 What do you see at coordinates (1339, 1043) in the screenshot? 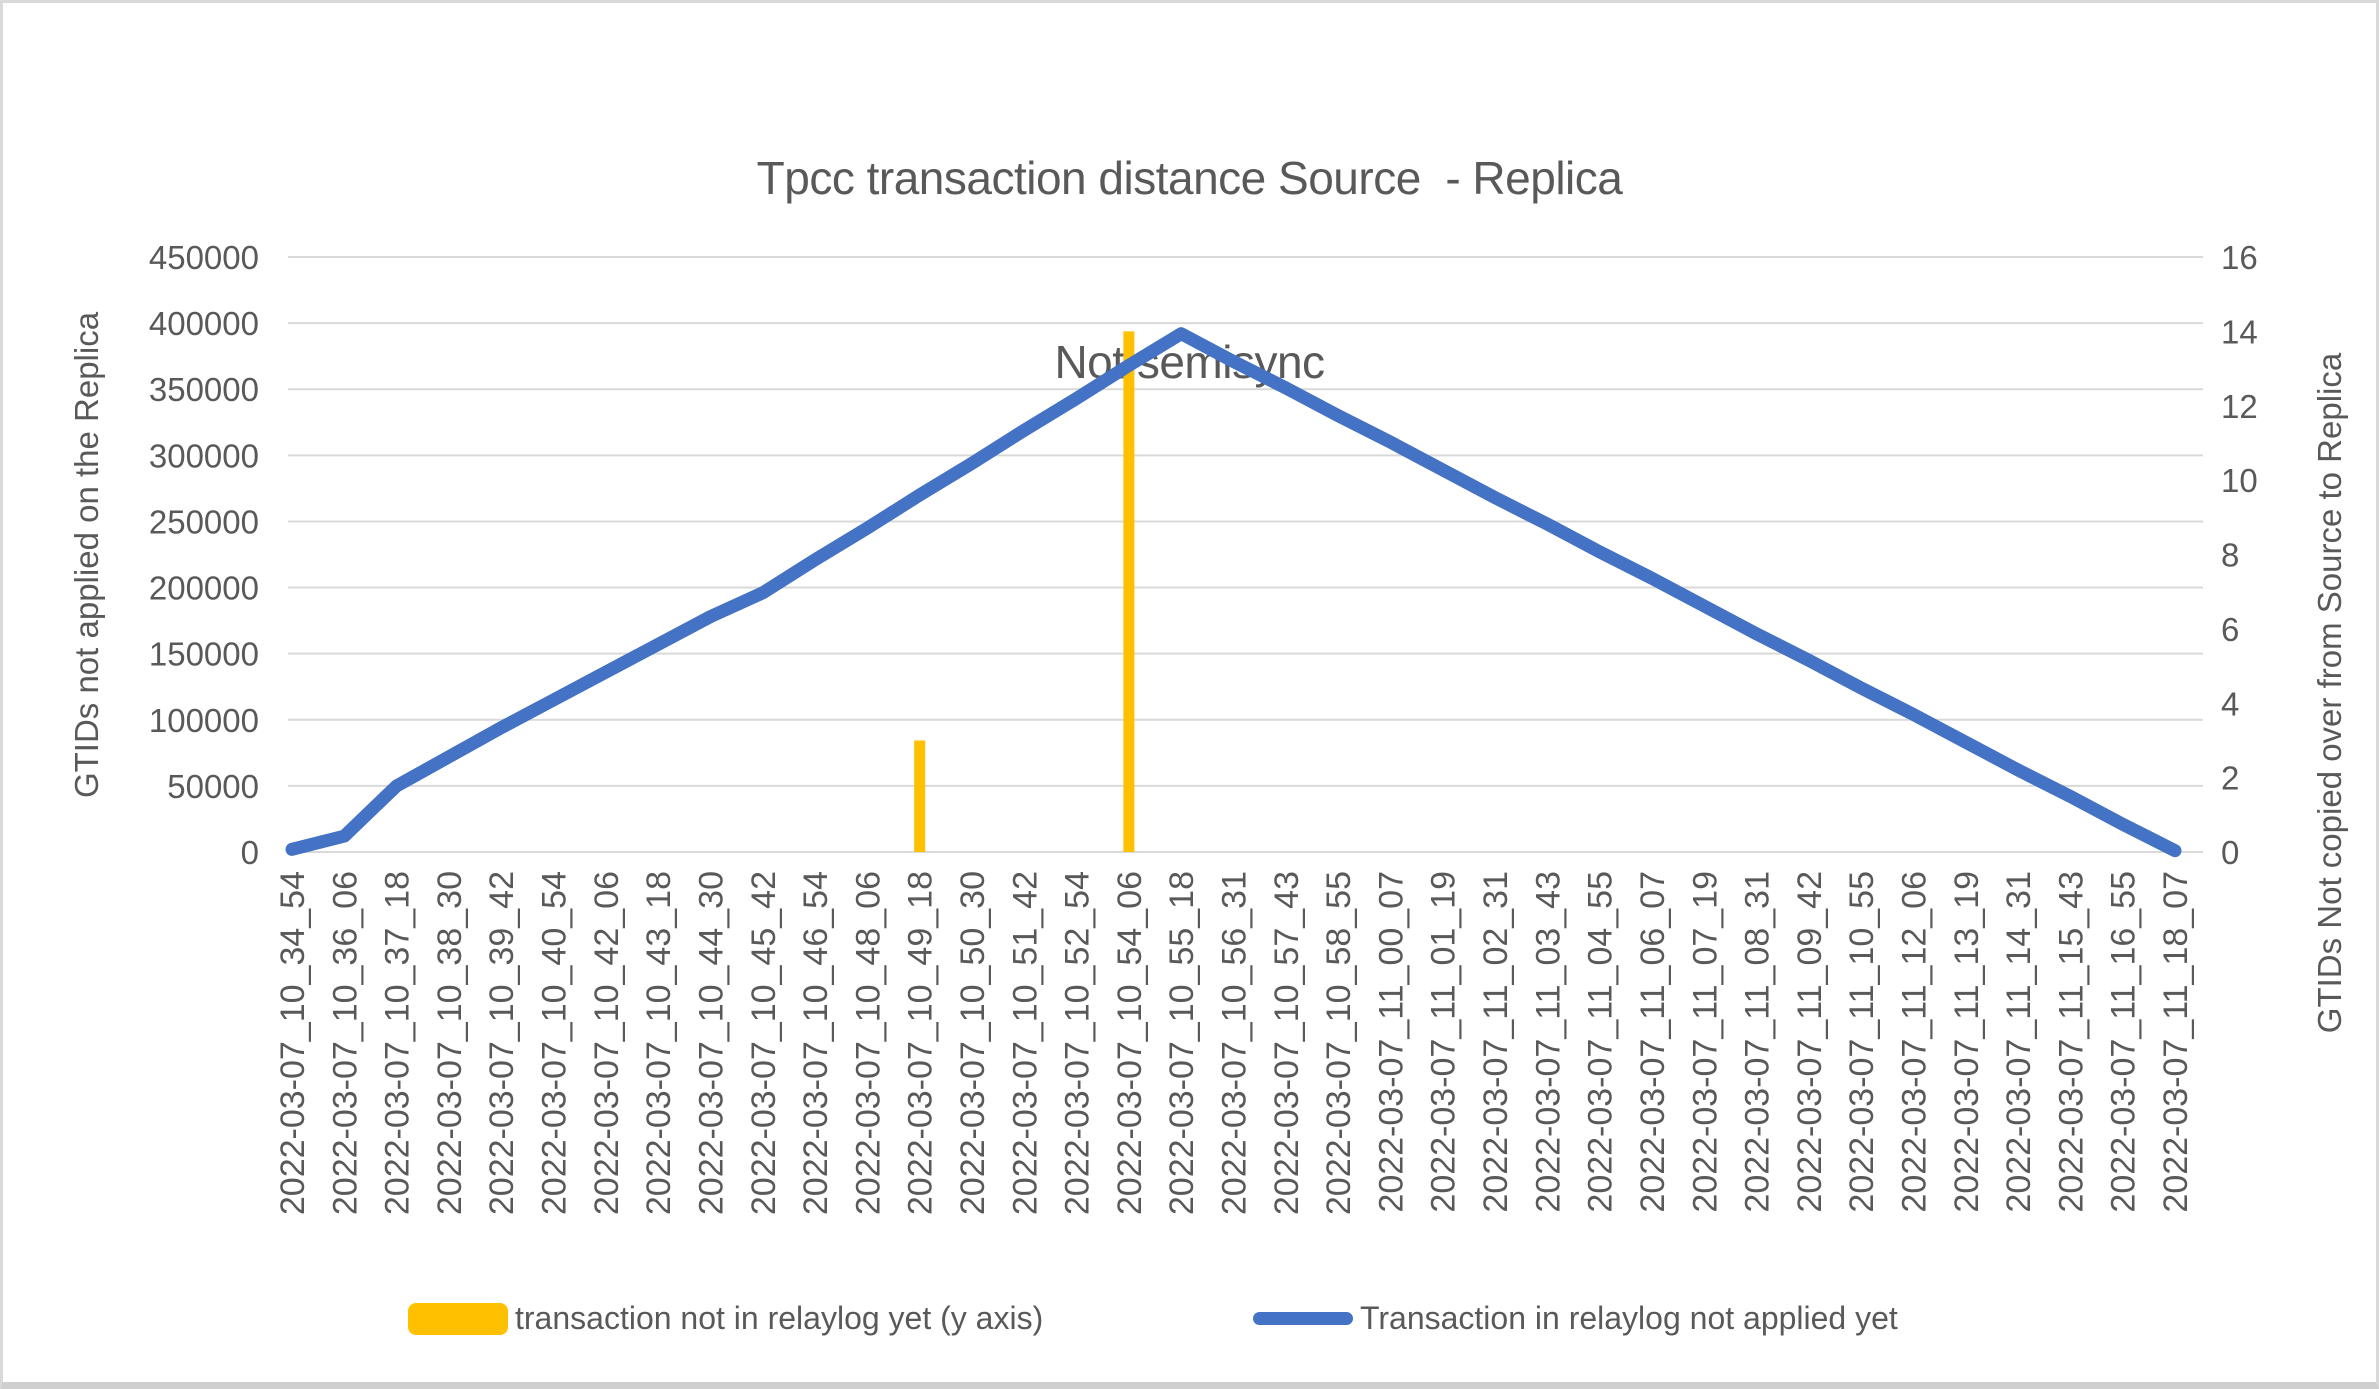
I see `x-axis-tick-label: 2022-03-07_10_58_55` at bounding box center [1339, 1043].